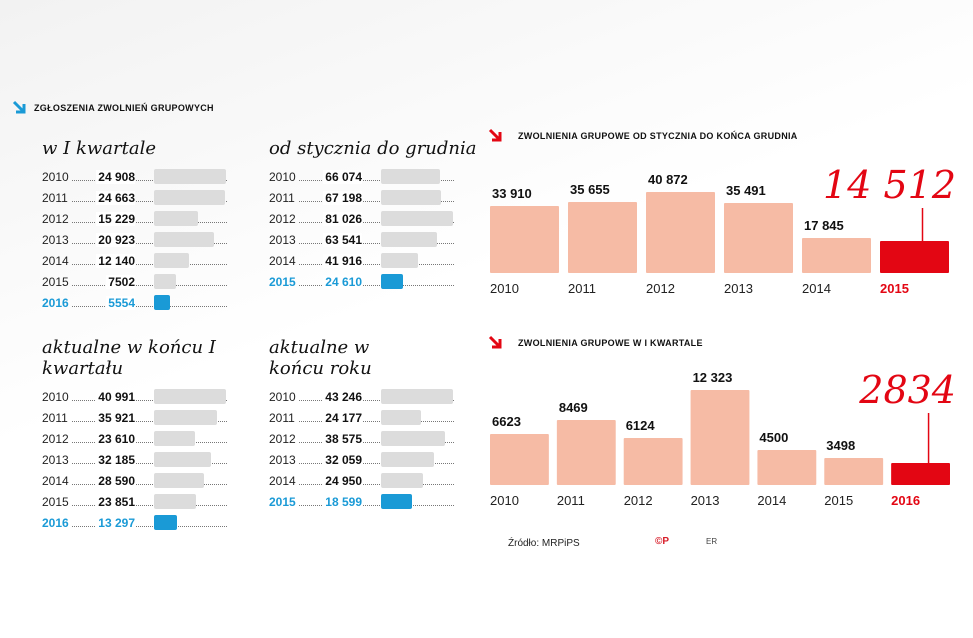 The height and width of the screenshot is (638, 973). I want to click on chart2-title: Zwolnienia grupowe w I kwartale, so click(610, 343).